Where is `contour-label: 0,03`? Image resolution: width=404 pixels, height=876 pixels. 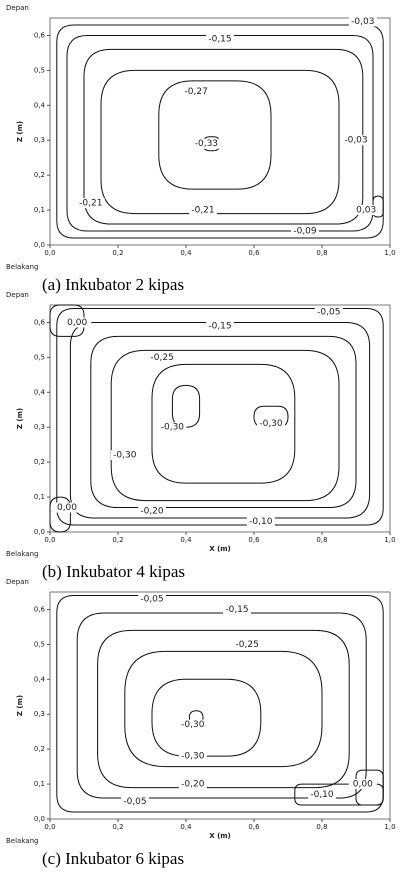 contour-label: 0,03 is located at coordinates (366, 211).